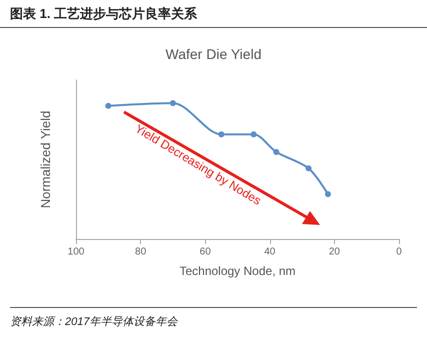 This screenshot has width=427, height=339. Describe the element at coordinates (214, 54) in the screenshot. I see `chart-subtitle: Wafer Die Yield` at that location.